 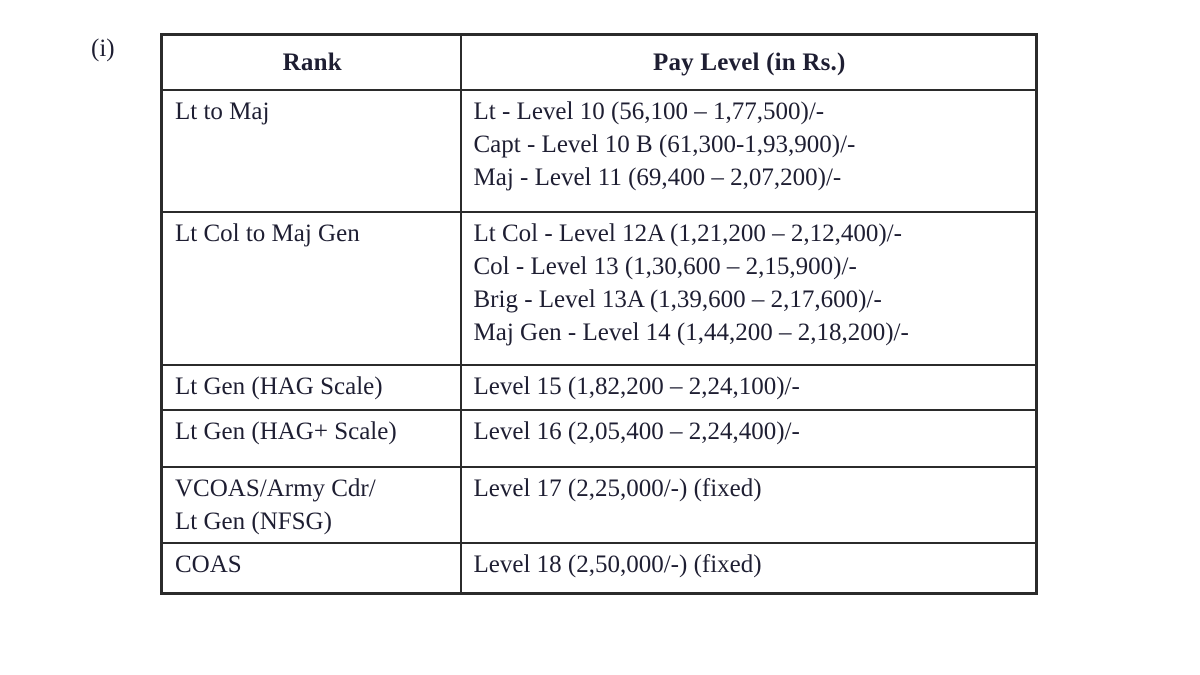 I want to click on rank-cell-line: Lt to Maj, so click(x=222, y=111).